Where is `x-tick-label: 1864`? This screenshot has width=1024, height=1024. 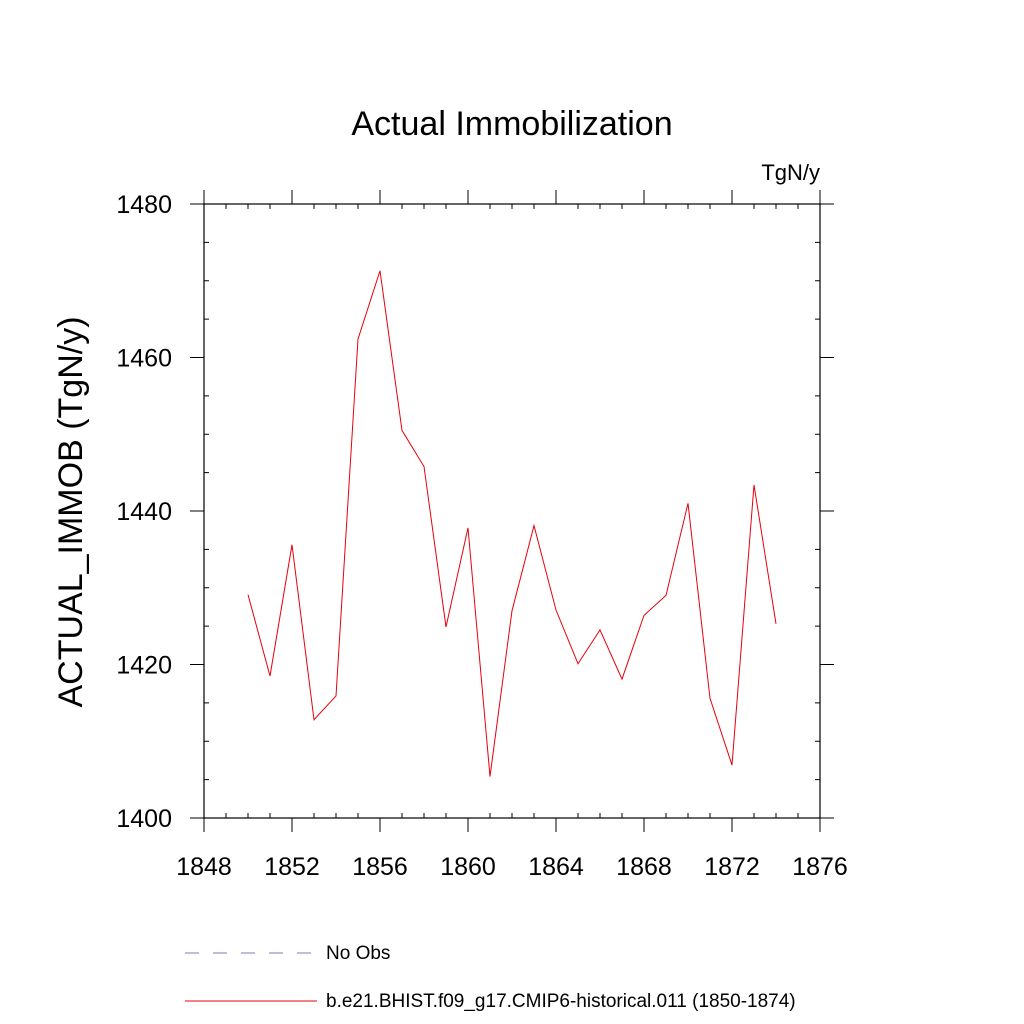
x-tick-label: 1864 is located at coordinates (556, 867).